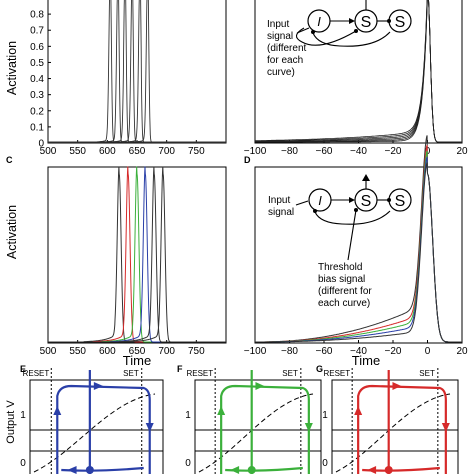 This screenshot has width=474, height=474. What do you see at coordinates (352, 21) in the screenshot?
I see `arrow-i-s1-b` at bounding box center [352, 21].